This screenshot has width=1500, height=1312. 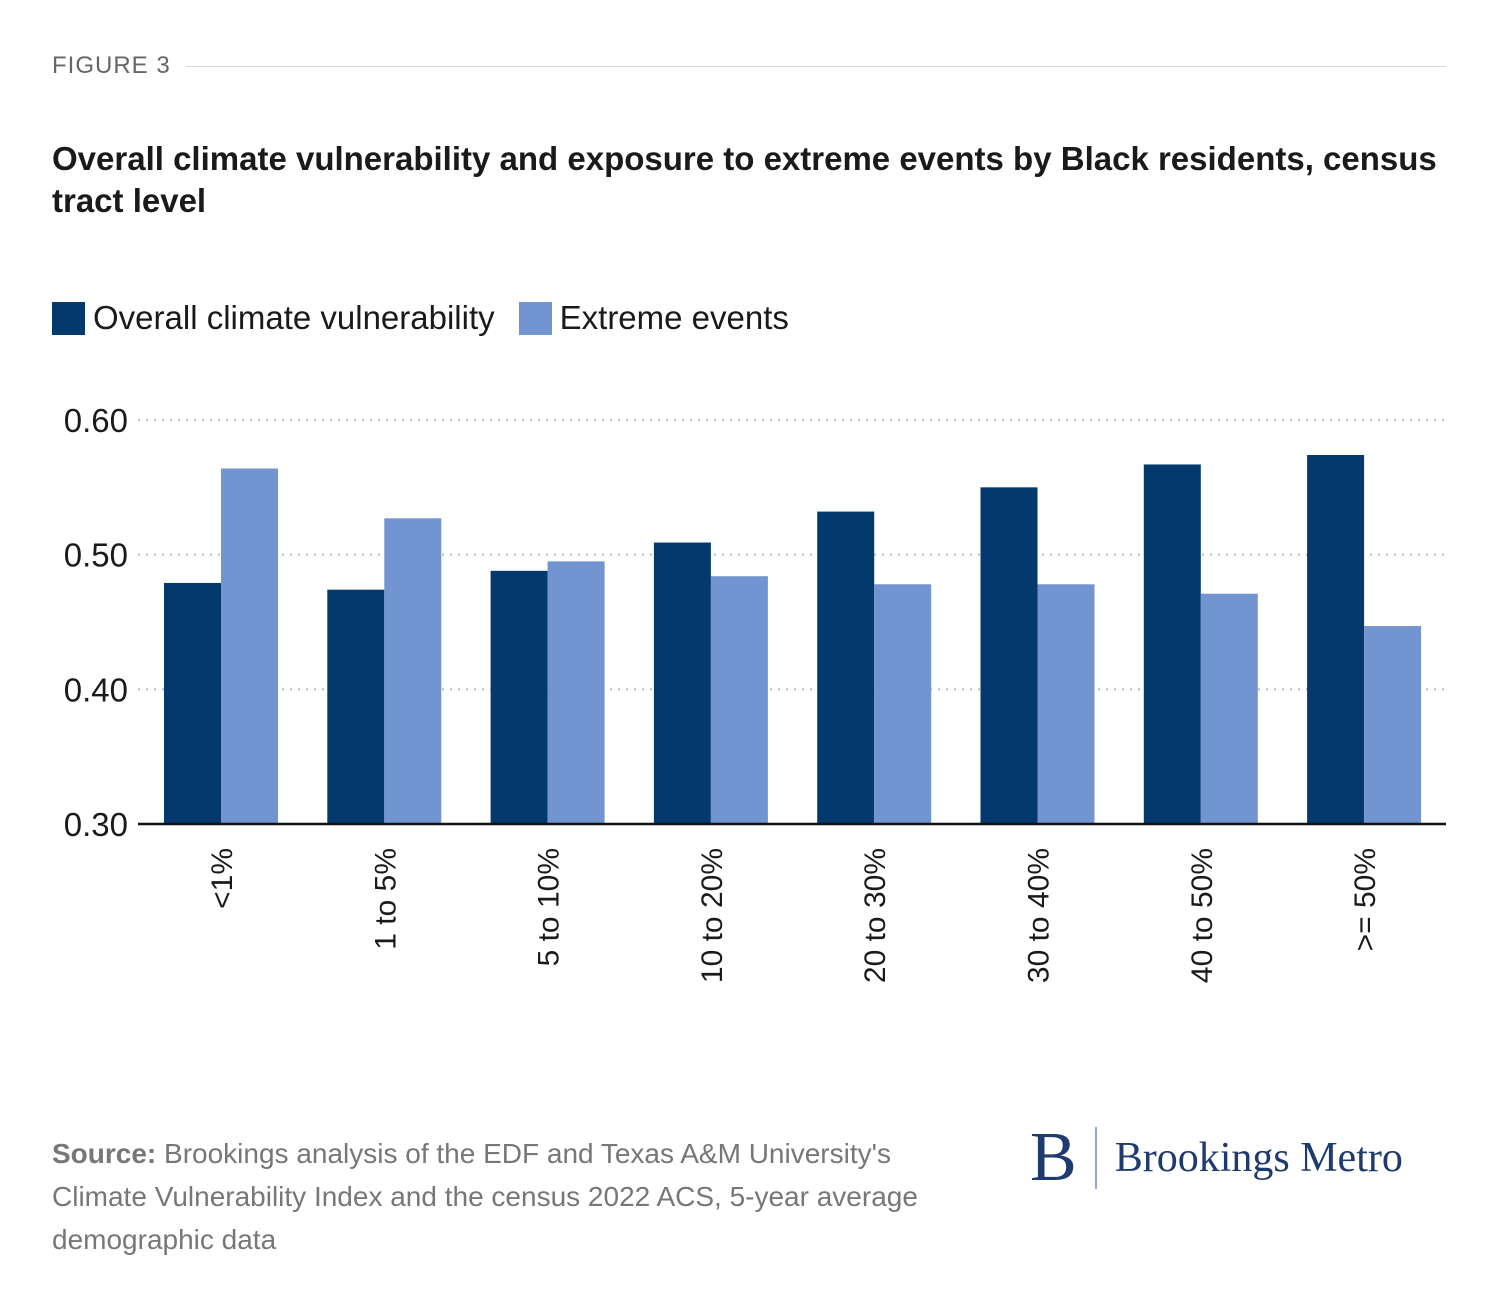 What do you see at coordinates (1258, 1158) in the screenshot?
I see `logo-text: Brookings Metro` at bounding box center [1258, 1158].